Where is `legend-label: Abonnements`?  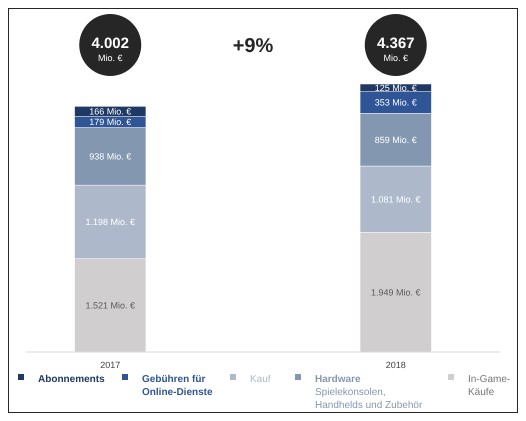
legend-label: Abonnements is located at coordinates (72, 379).